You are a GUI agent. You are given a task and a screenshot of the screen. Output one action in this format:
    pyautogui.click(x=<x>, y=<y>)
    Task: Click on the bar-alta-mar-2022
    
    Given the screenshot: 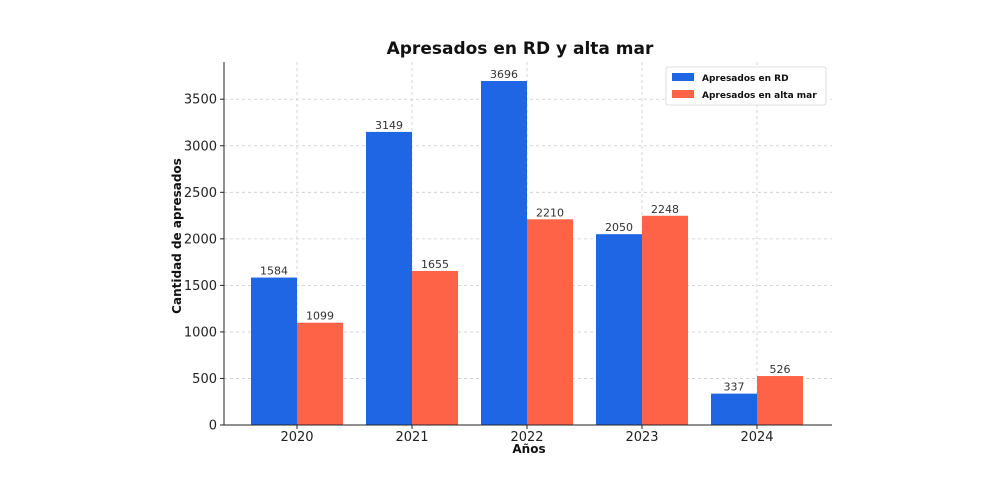 What is the action you would take?
    pyautogui.click(x=550, y=322)
    